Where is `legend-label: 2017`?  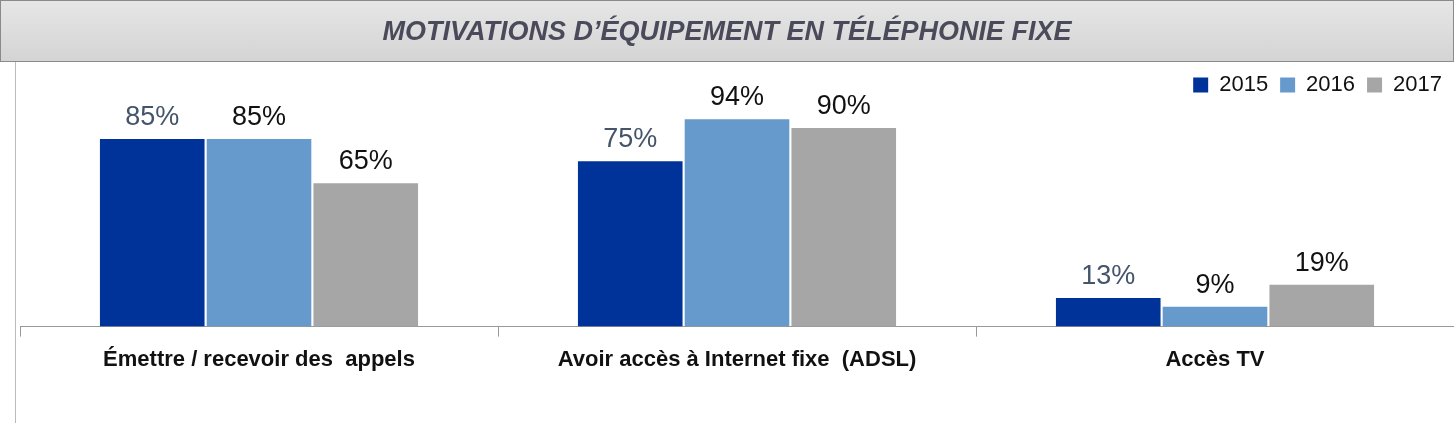 legend-label: 2017 is located at coordinates (1418, 84).